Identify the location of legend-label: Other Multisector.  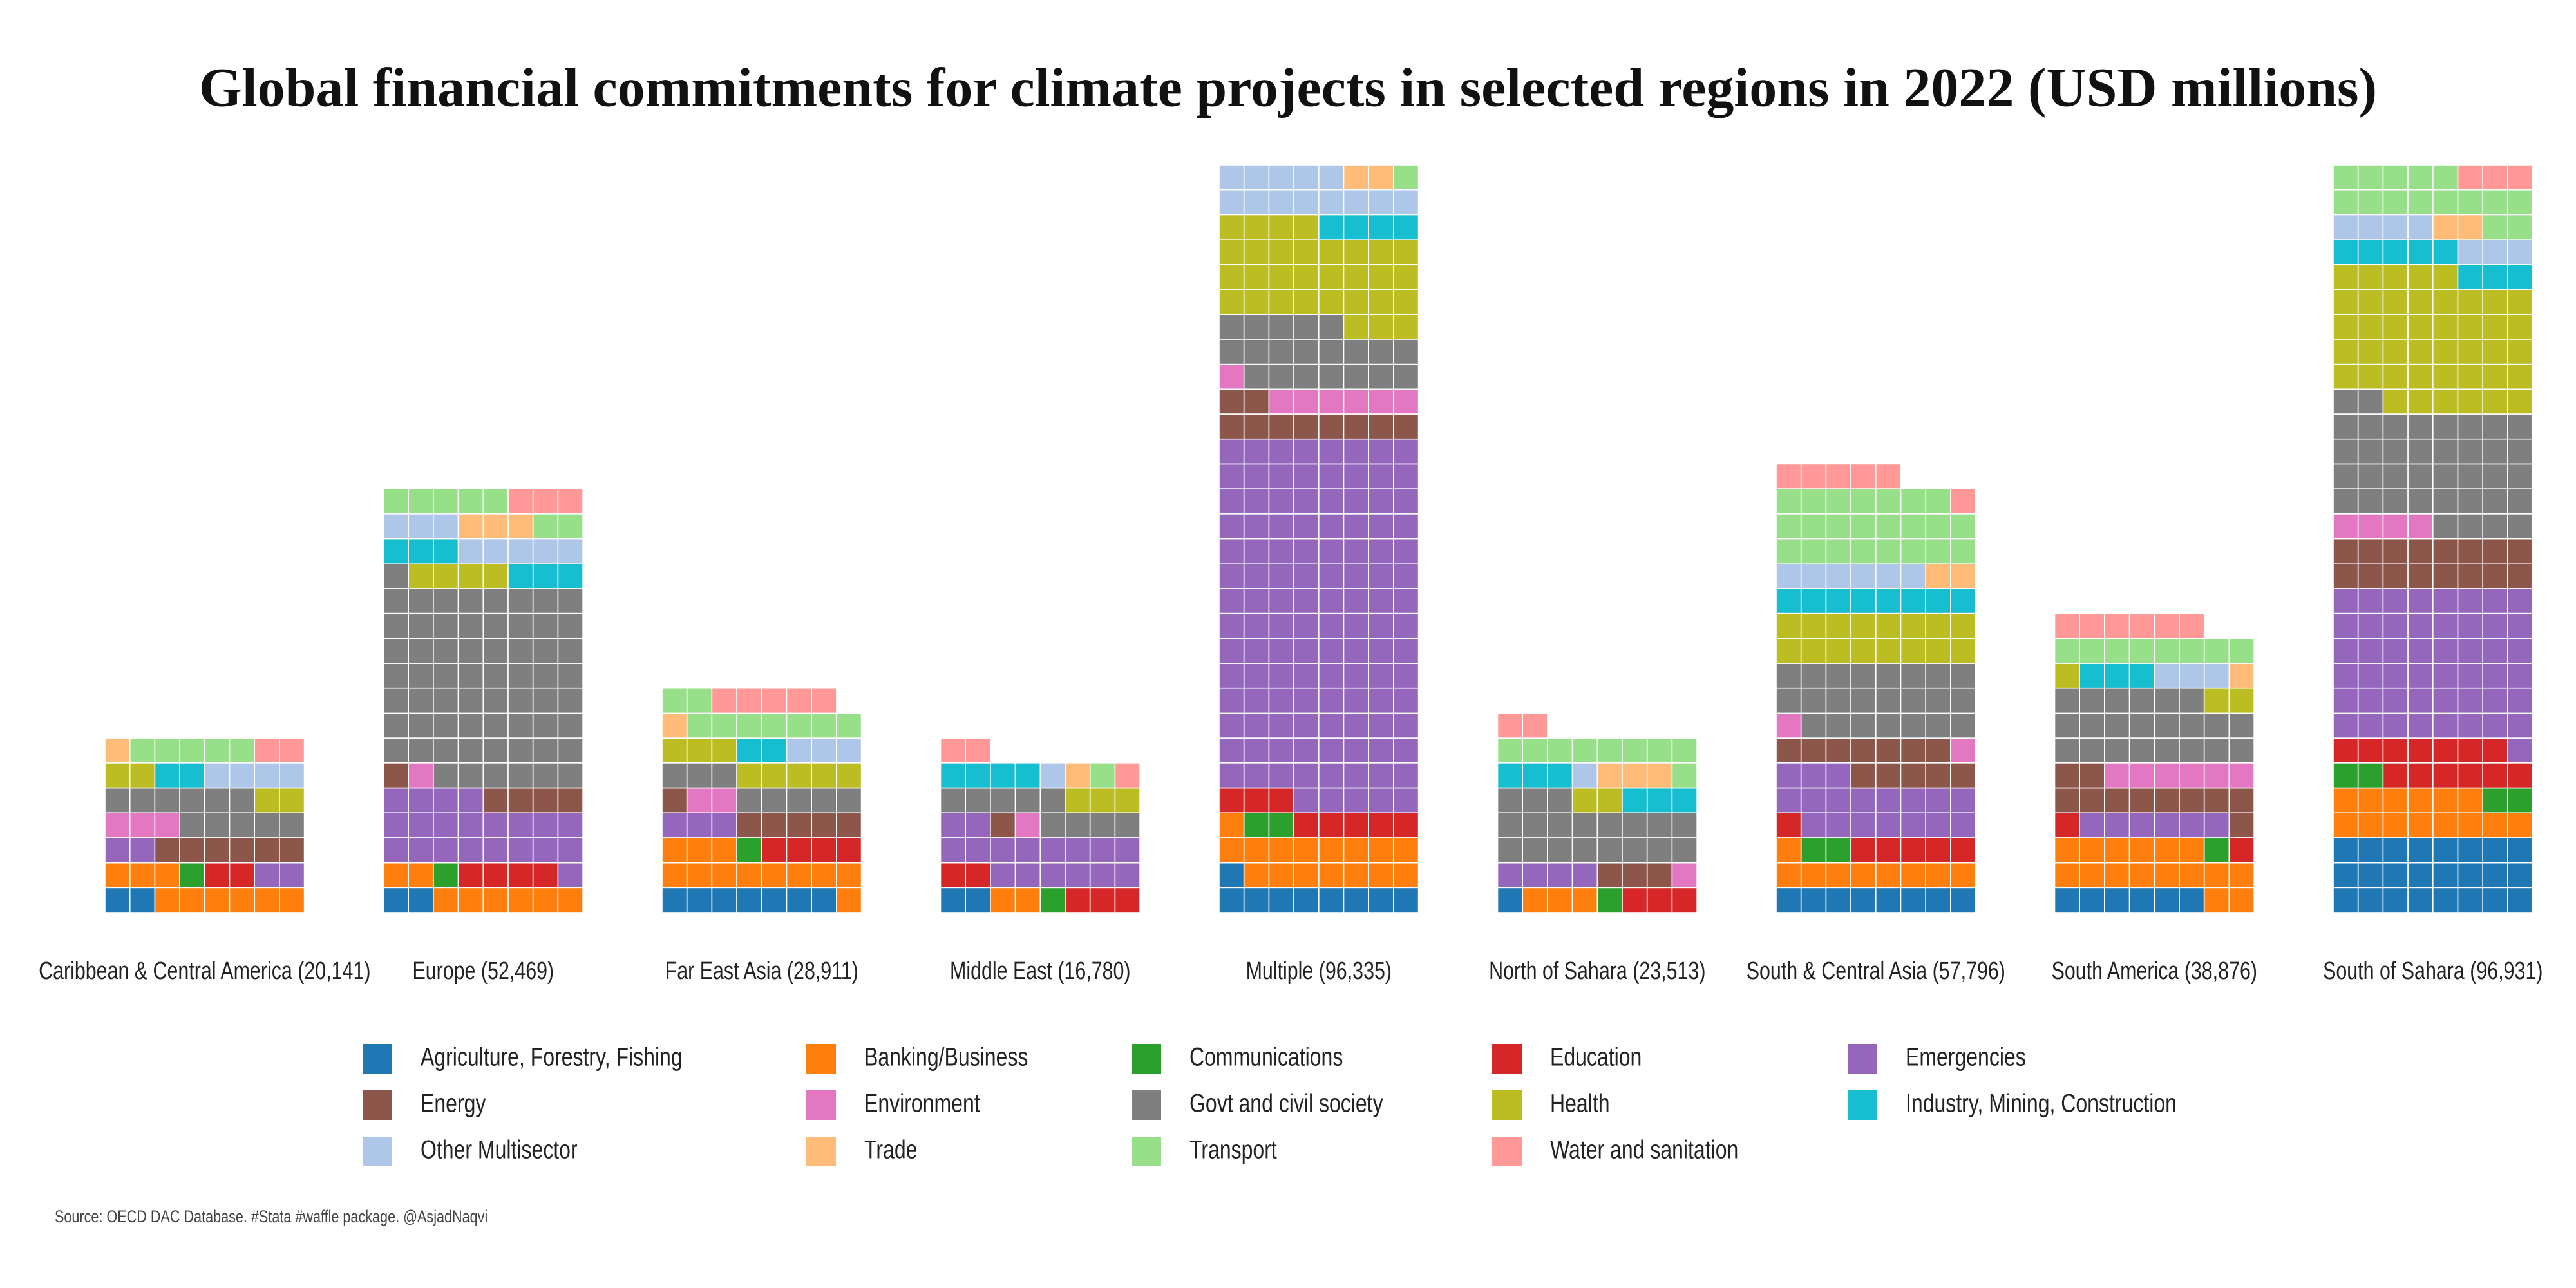
(499, 1150).